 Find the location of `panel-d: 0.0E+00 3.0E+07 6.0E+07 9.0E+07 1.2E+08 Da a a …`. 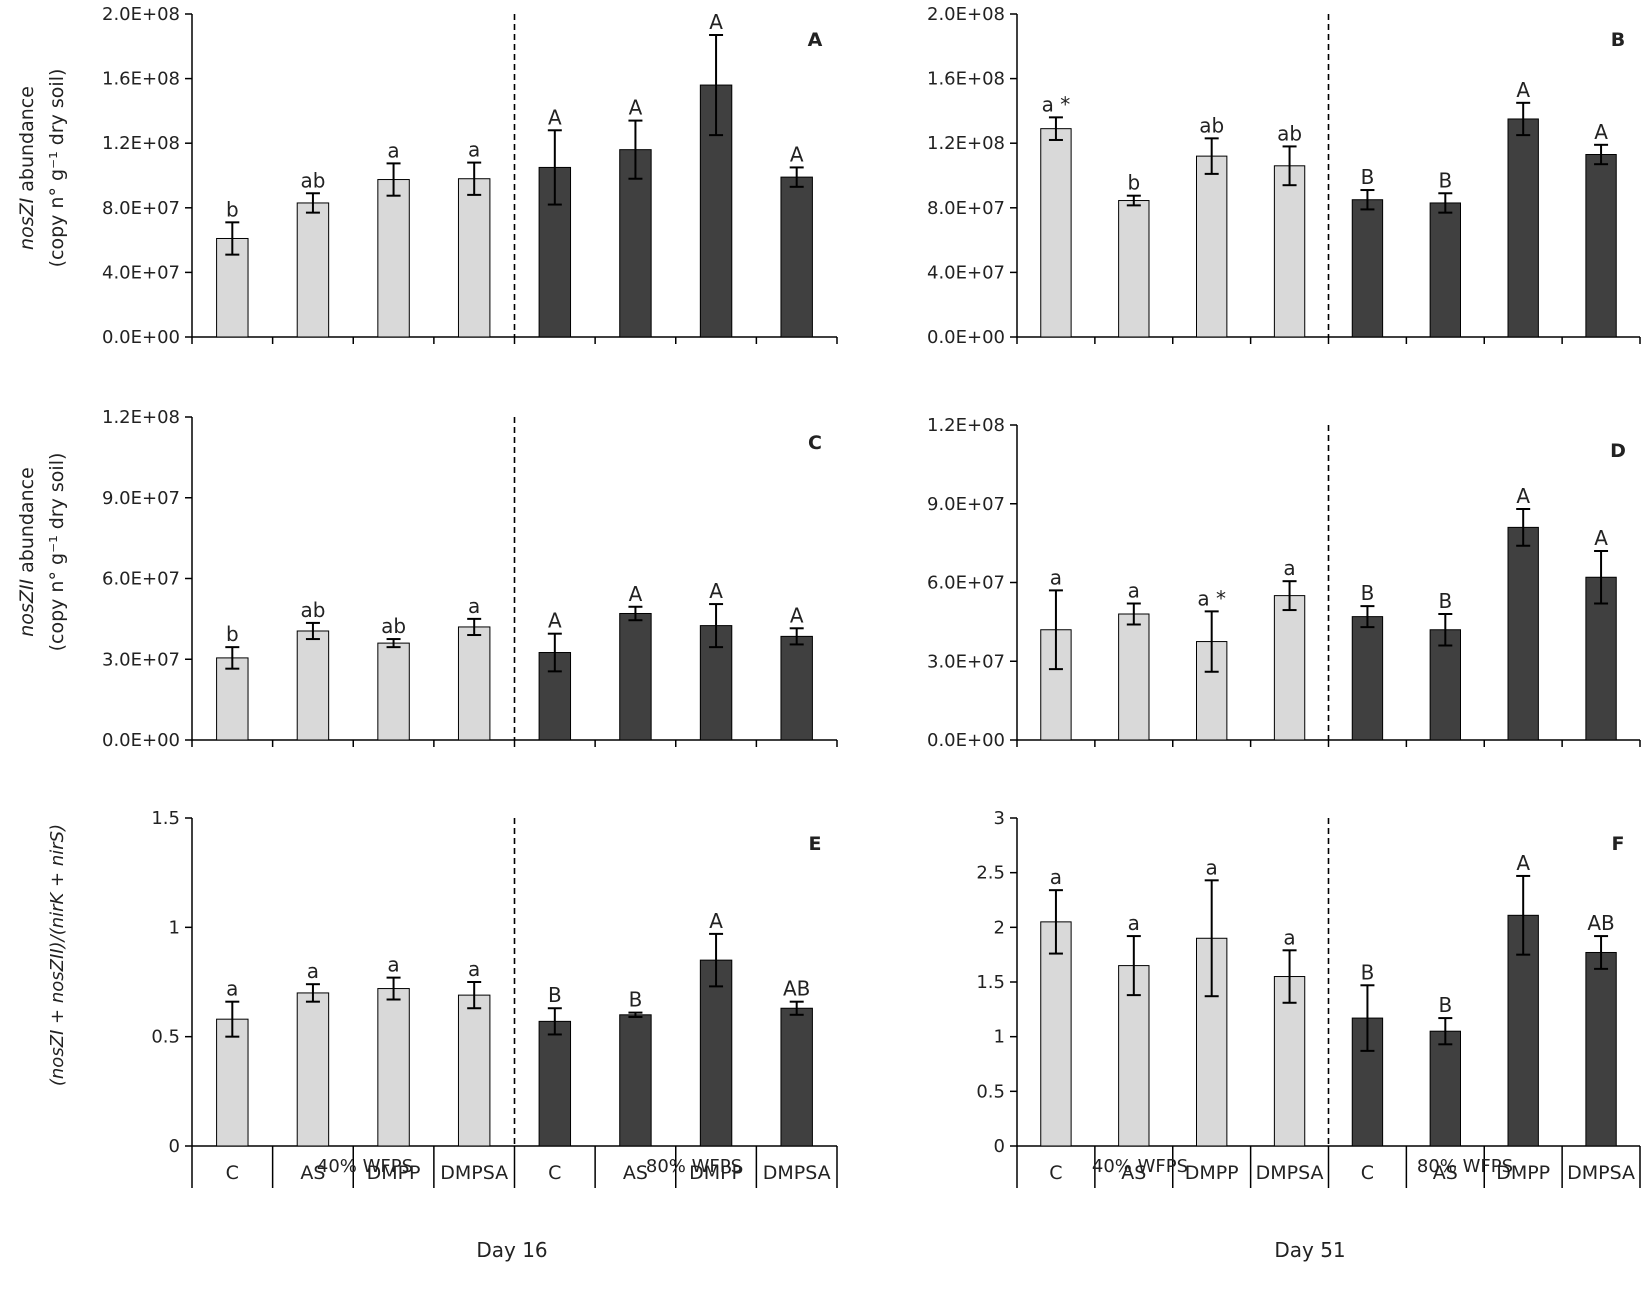

panel-d: 0.0E+00 3.0E+07 6.0E+07 9.0E+07 1.2E+08 Da a a … is located at coordinates (1284, 583).